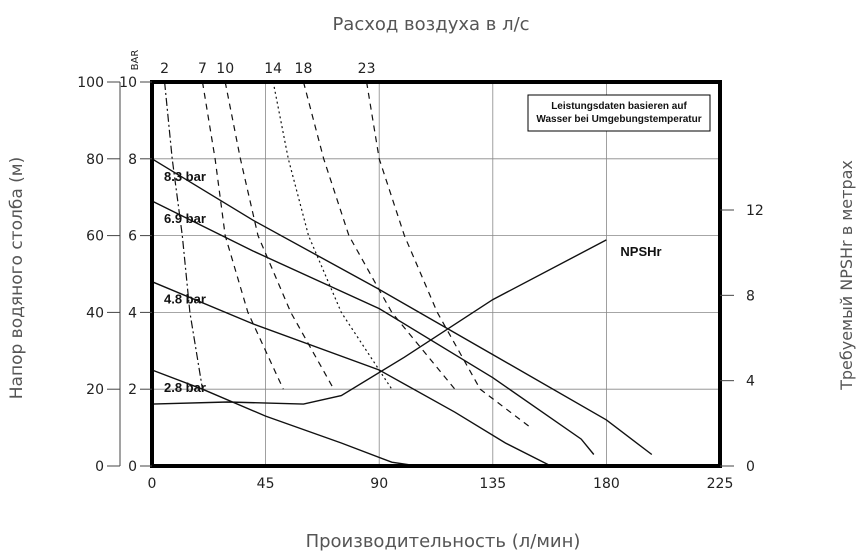 Image resolution: width=862 pixels, height=556 pixels. Describe the element at coordinates (95, 237) in the screenshot. I see `y-left-tick-label: 60` at that location.